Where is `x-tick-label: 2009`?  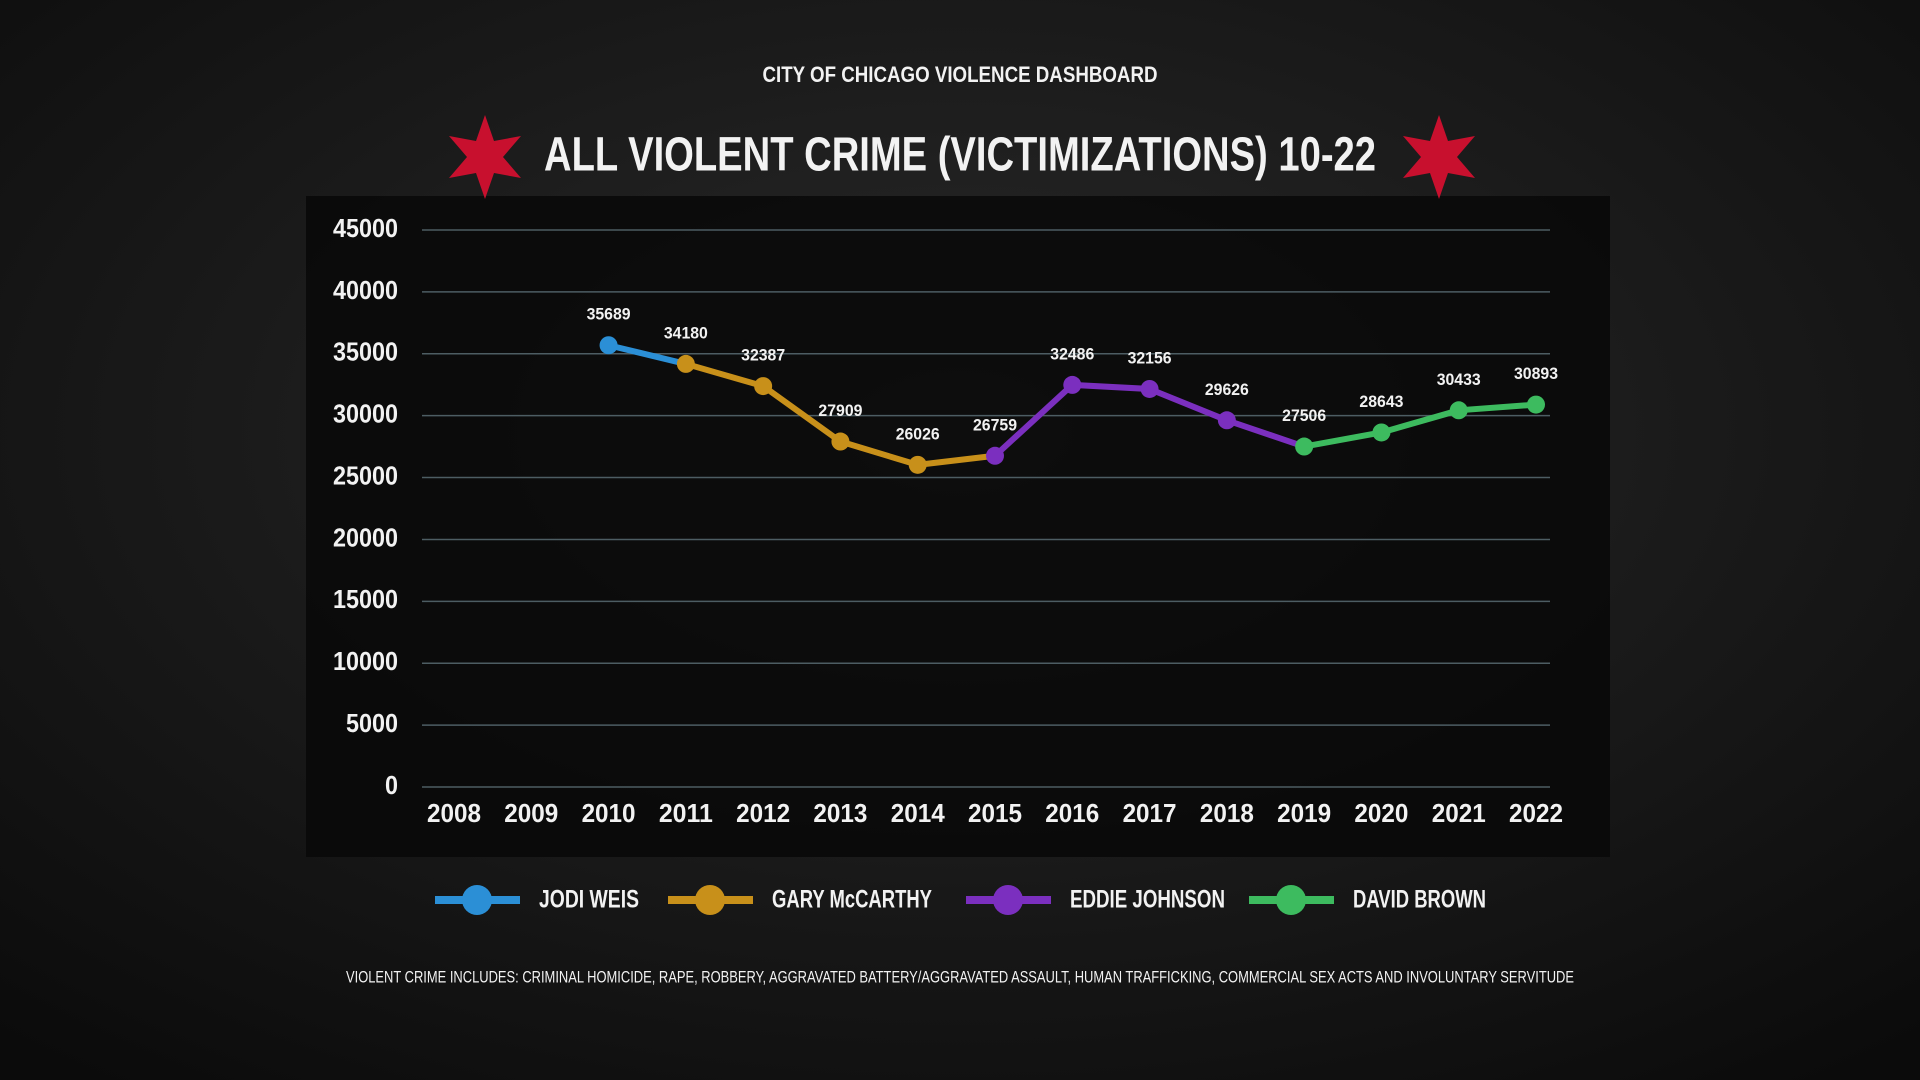
x-tick-label: 2009 is located at coordinates (531, 813).